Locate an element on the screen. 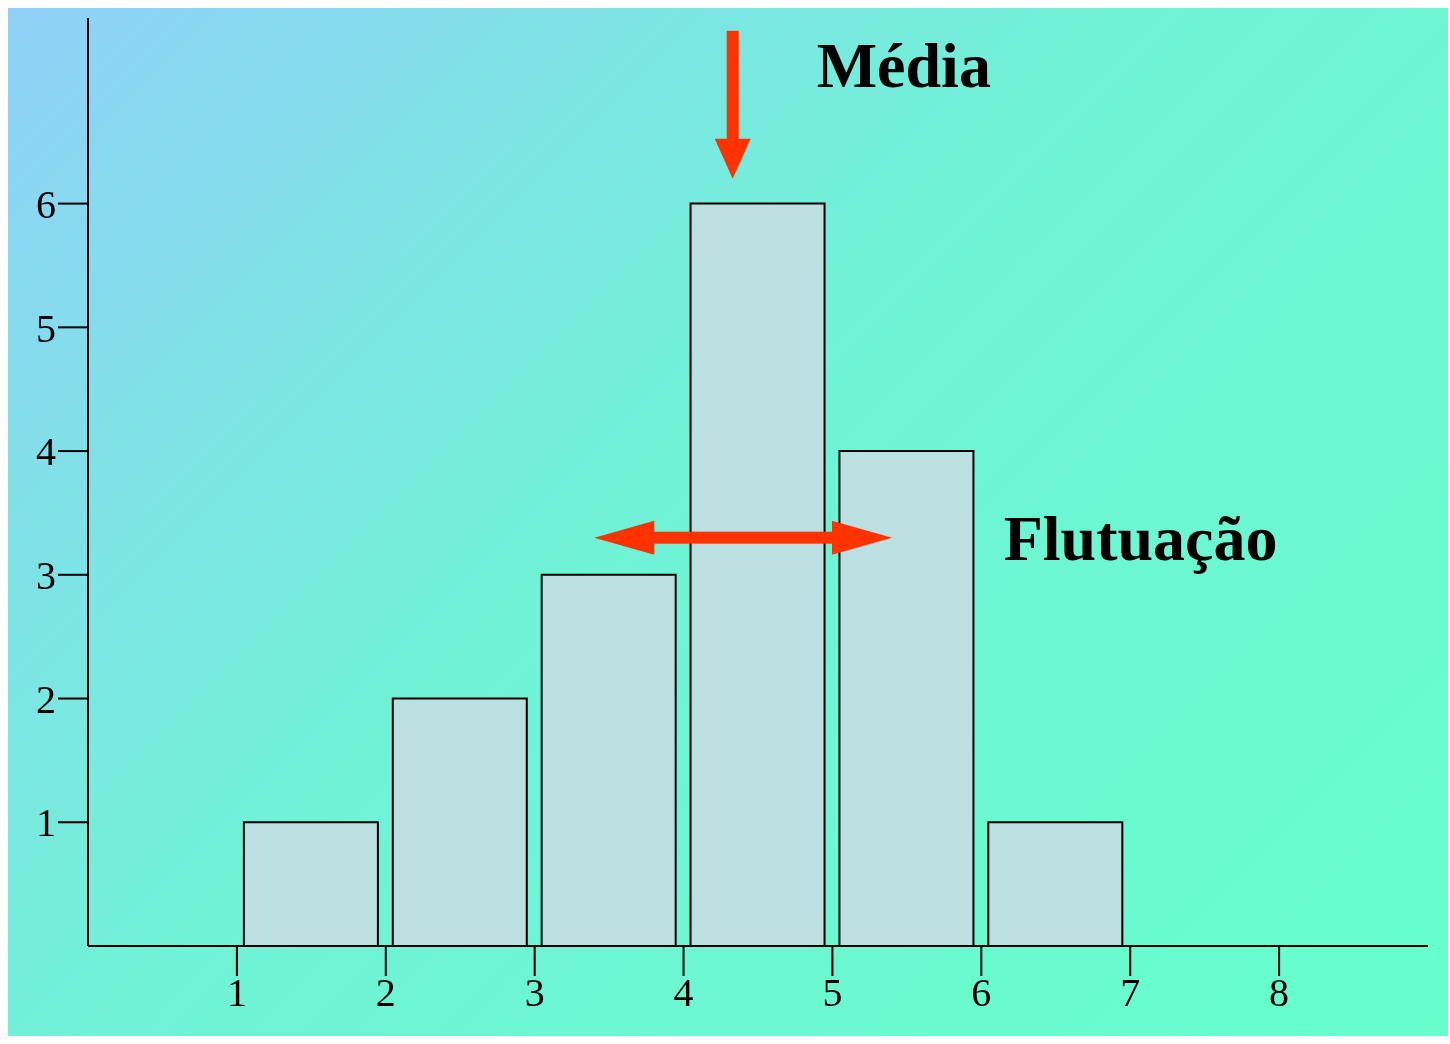 The image size is (1450, 1044). x-tick-label: 1 is located at coordinates (236, 993).